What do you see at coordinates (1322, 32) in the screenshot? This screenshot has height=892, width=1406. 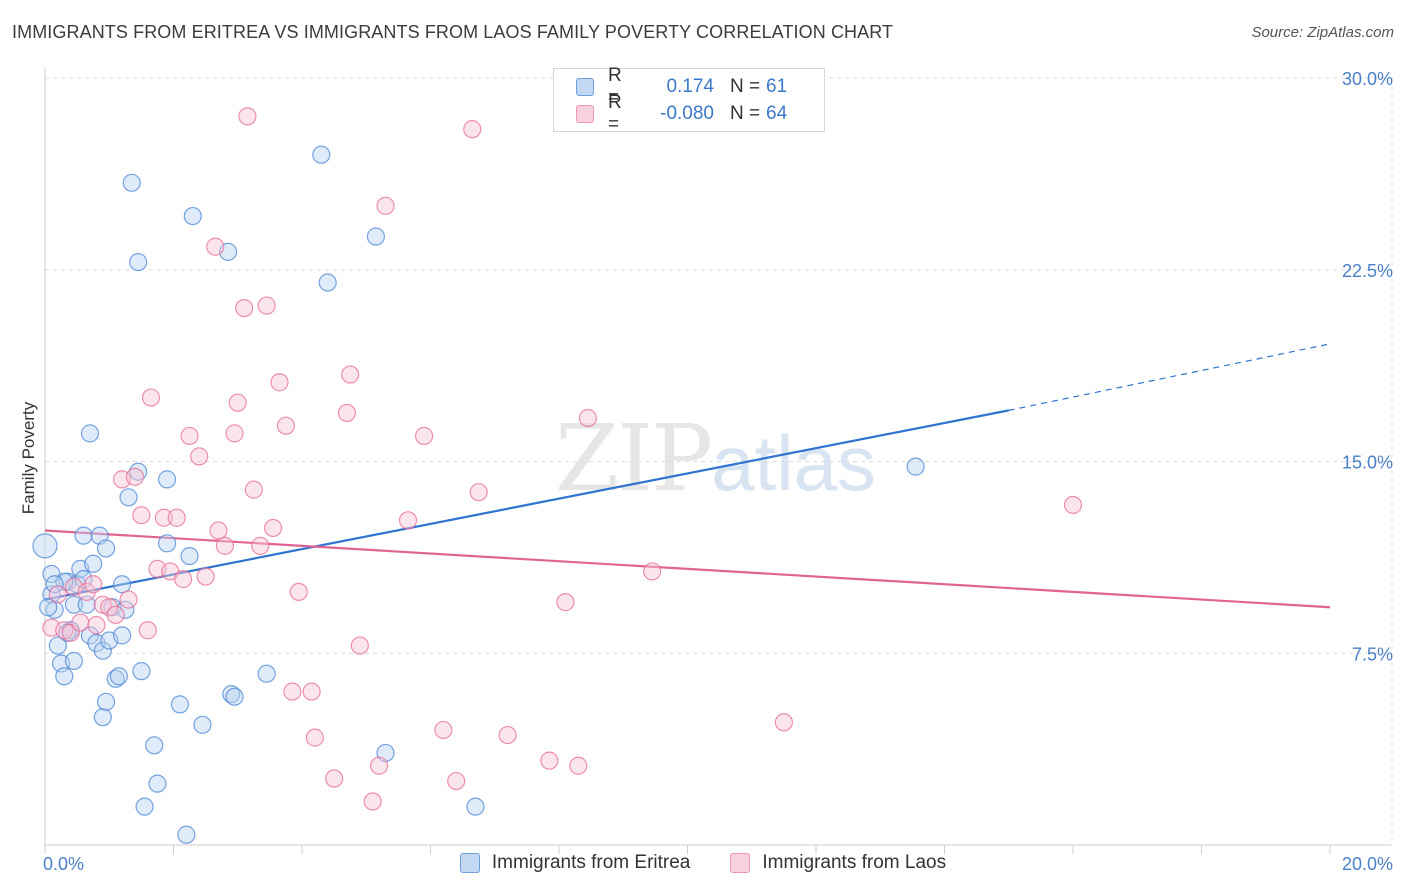 I see `source-label: Source: ZipAtlas.com` at bounding box center [1322, 32].